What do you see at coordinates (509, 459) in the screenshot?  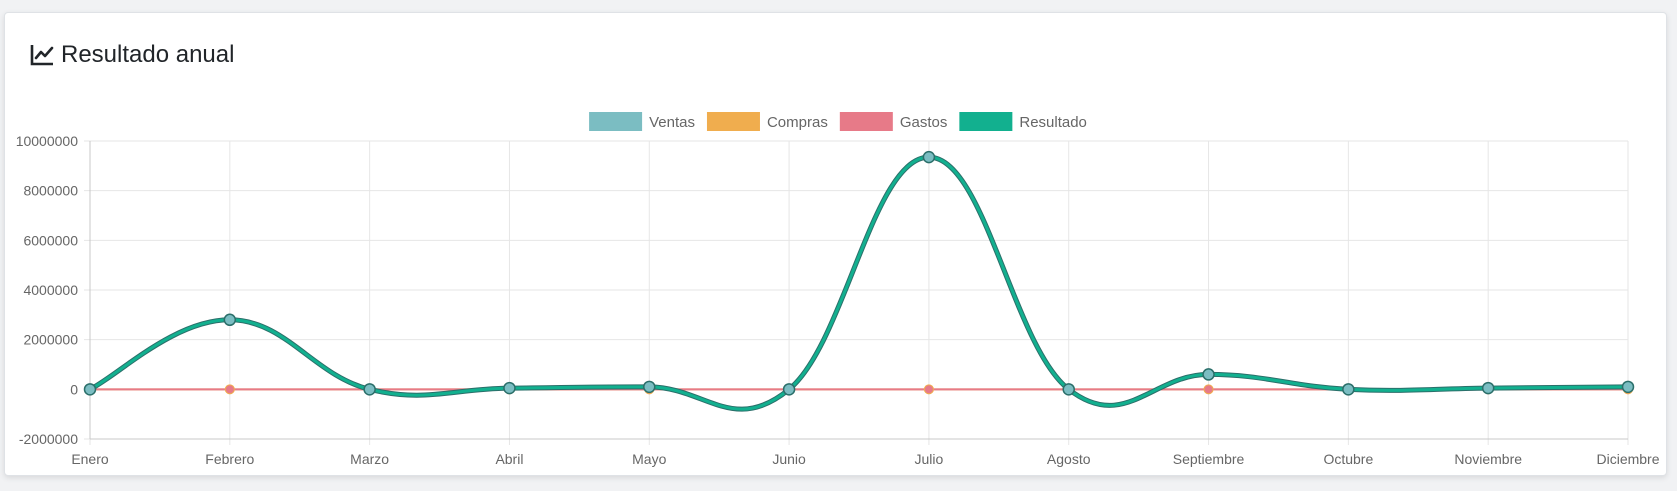 I see `x-tick-label: Abril` at bounding box center [509, 459].